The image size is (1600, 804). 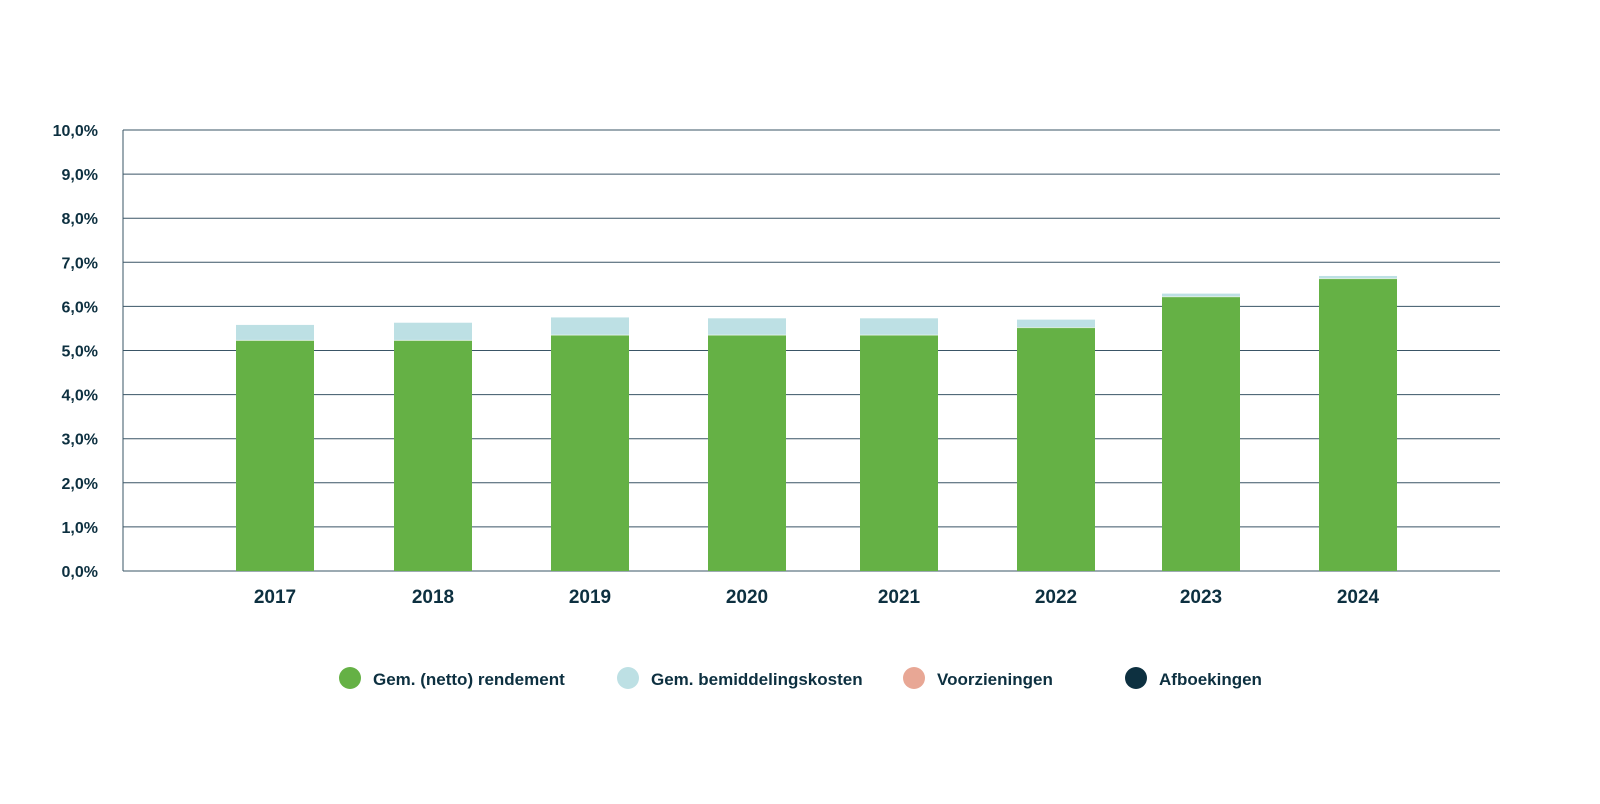 I want to click on x-tick-label: 2019, so click(x=590, y=597).